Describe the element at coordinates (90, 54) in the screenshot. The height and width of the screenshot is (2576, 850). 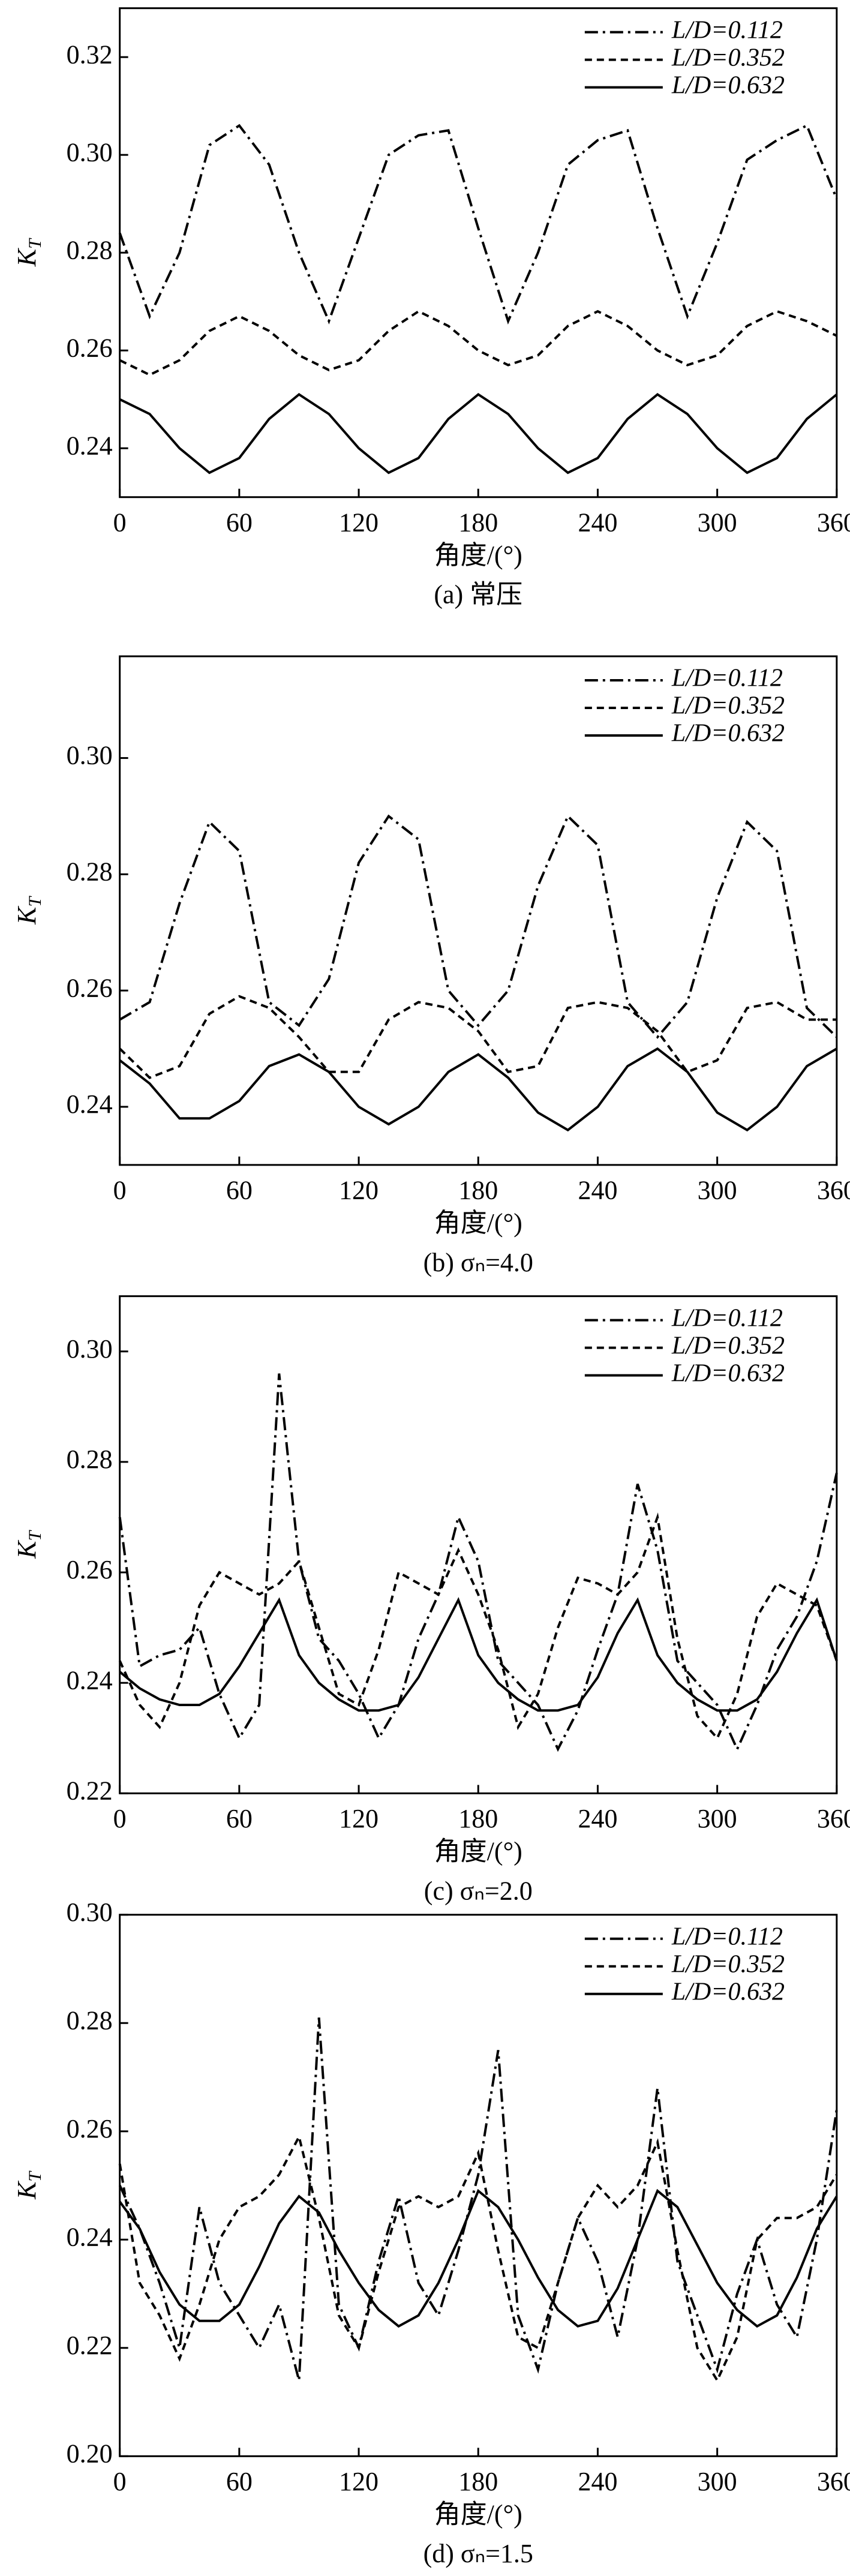
I see `y-tick-label: 0.32` at that location.